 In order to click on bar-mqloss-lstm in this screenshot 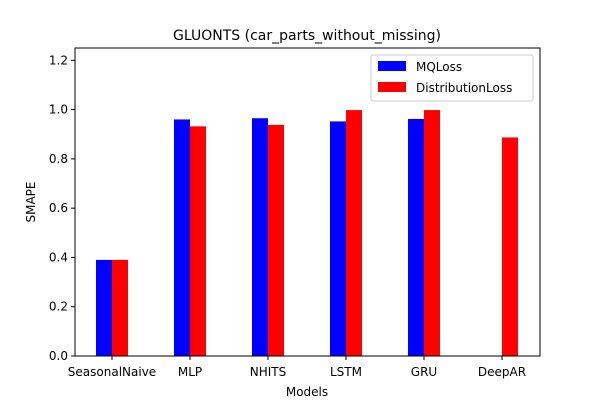, I will do `click(338, 238)`.